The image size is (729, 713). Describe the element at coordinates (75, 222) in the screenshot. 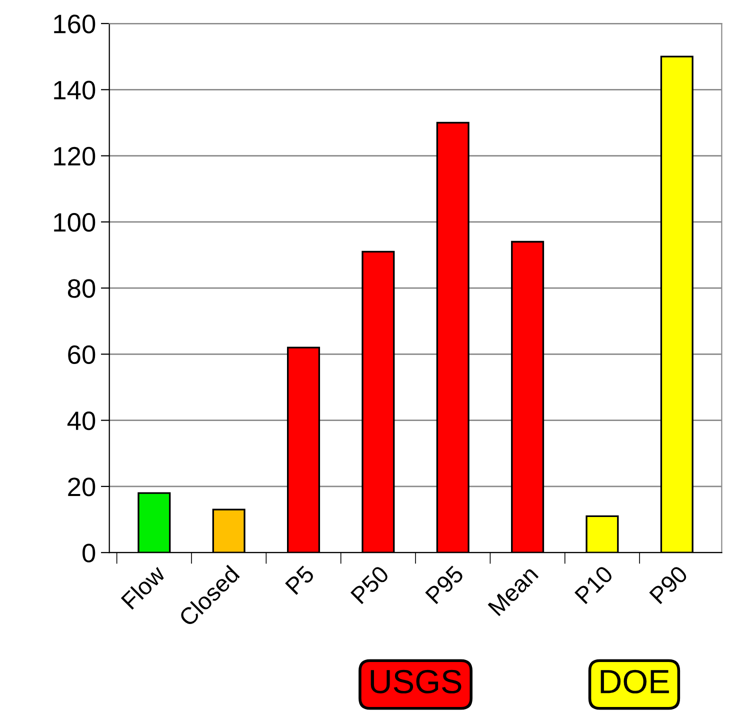

I see `y-tick-label: 100` at that location.